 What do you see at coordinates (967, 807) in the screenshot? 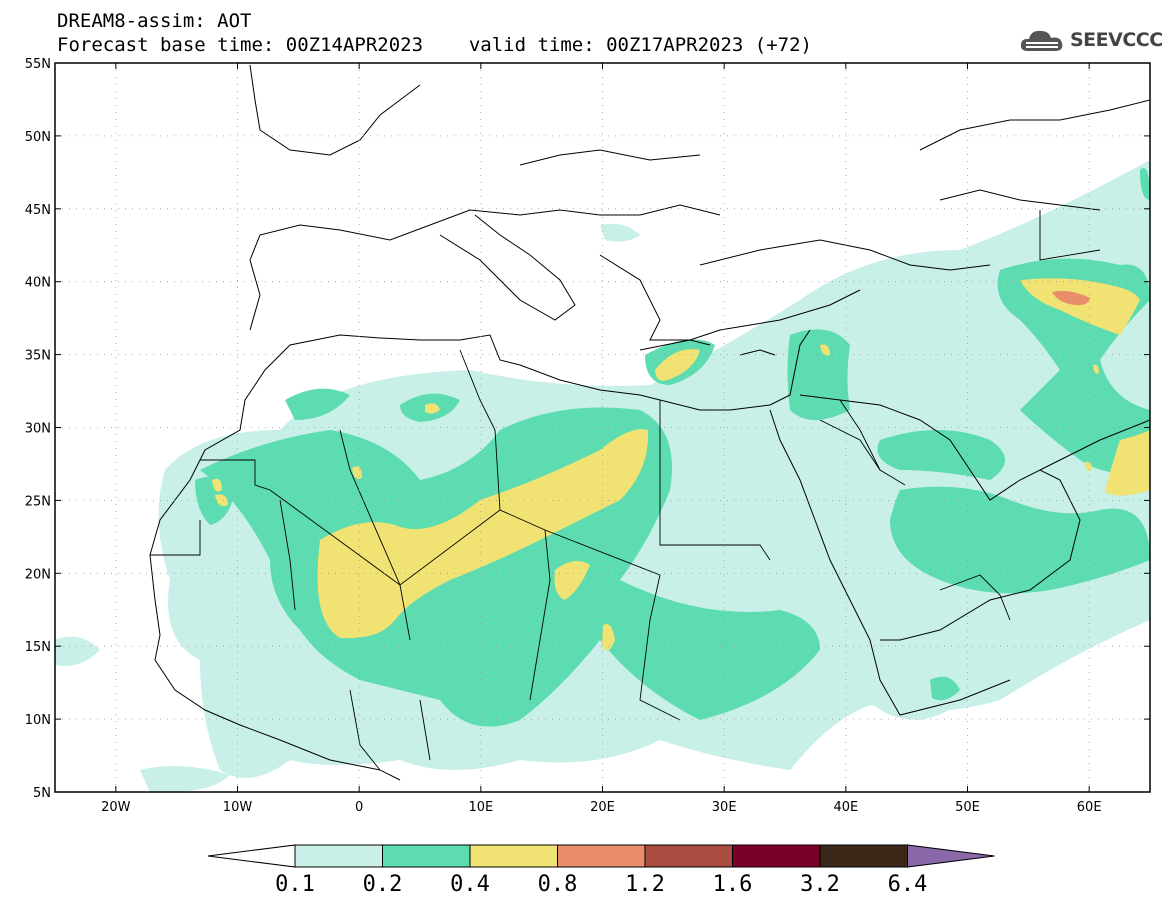
I see `lon-label: 50E` at bounding box center [967, 807].